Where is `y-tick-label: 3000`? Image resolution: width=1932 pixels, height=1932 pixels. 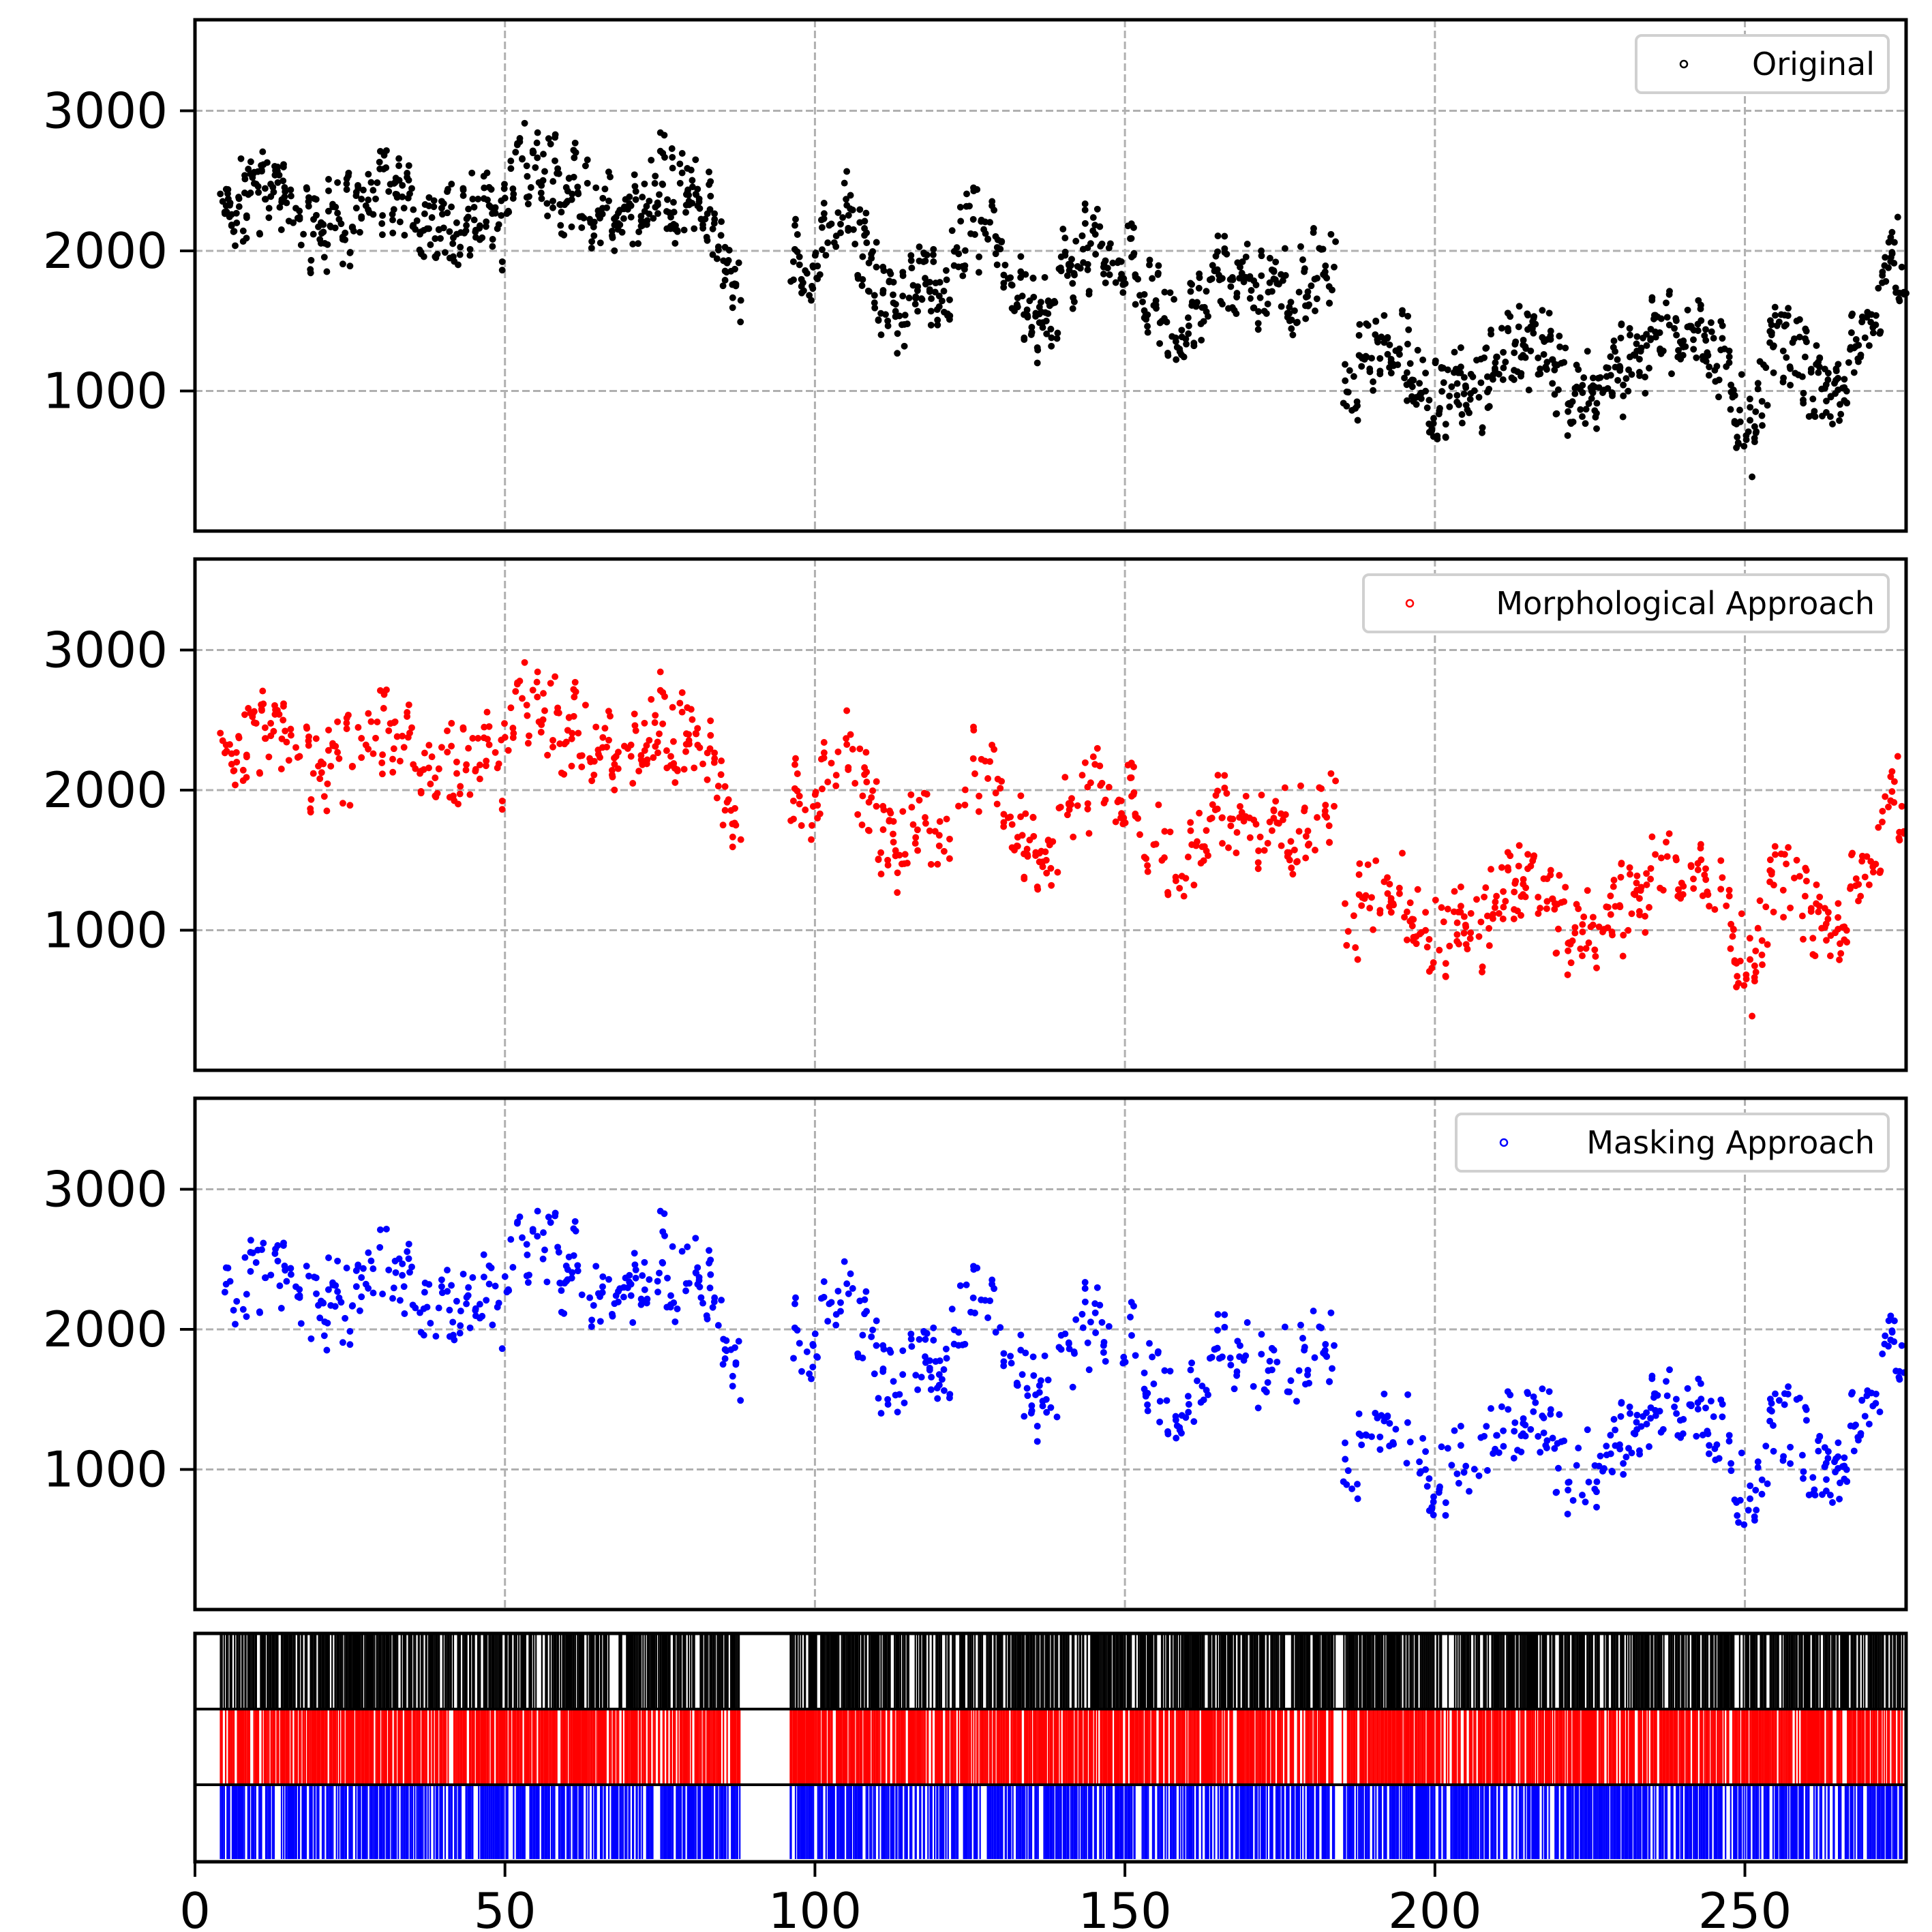 y-tick-label: 3000 is located at coordinates (106, 111).